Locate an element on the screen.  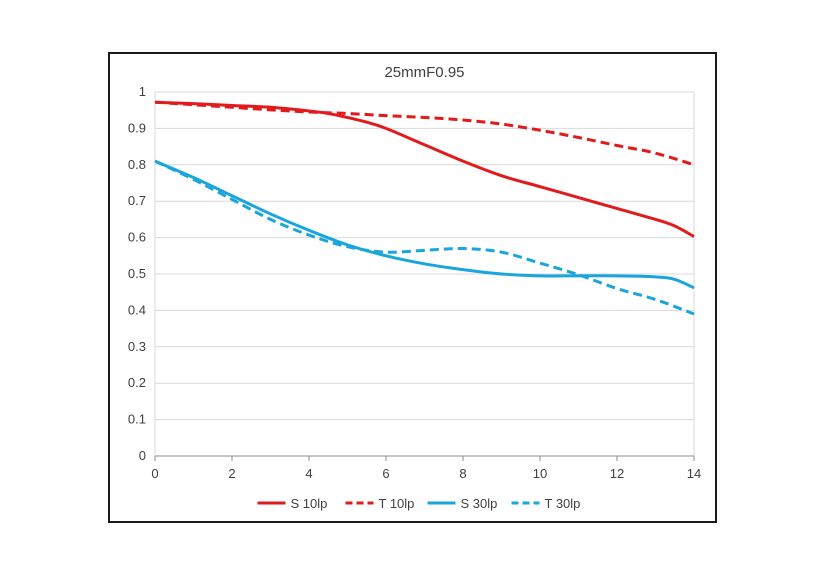
y-tick-label: 0.7 is located at coordinates (137, 200).